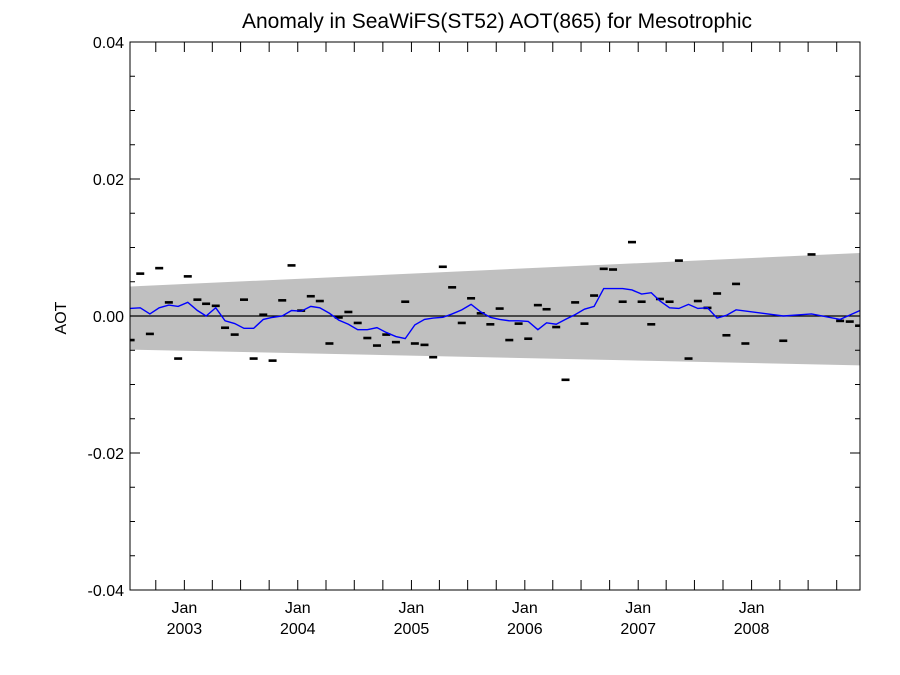  Describe the element at coordinates (298, 629) in the screenshot. I see `x-tick-label-year: 2004` at that location.